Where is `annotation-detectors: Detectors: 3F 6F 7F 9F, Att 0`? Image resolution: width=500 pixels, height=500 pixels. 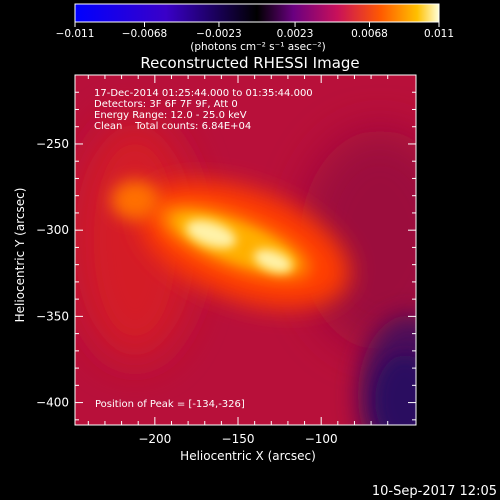
annotation-detectors: Detectors: 3F 6F 7F 9F, Att 0 is located at coordinates (166, 104).